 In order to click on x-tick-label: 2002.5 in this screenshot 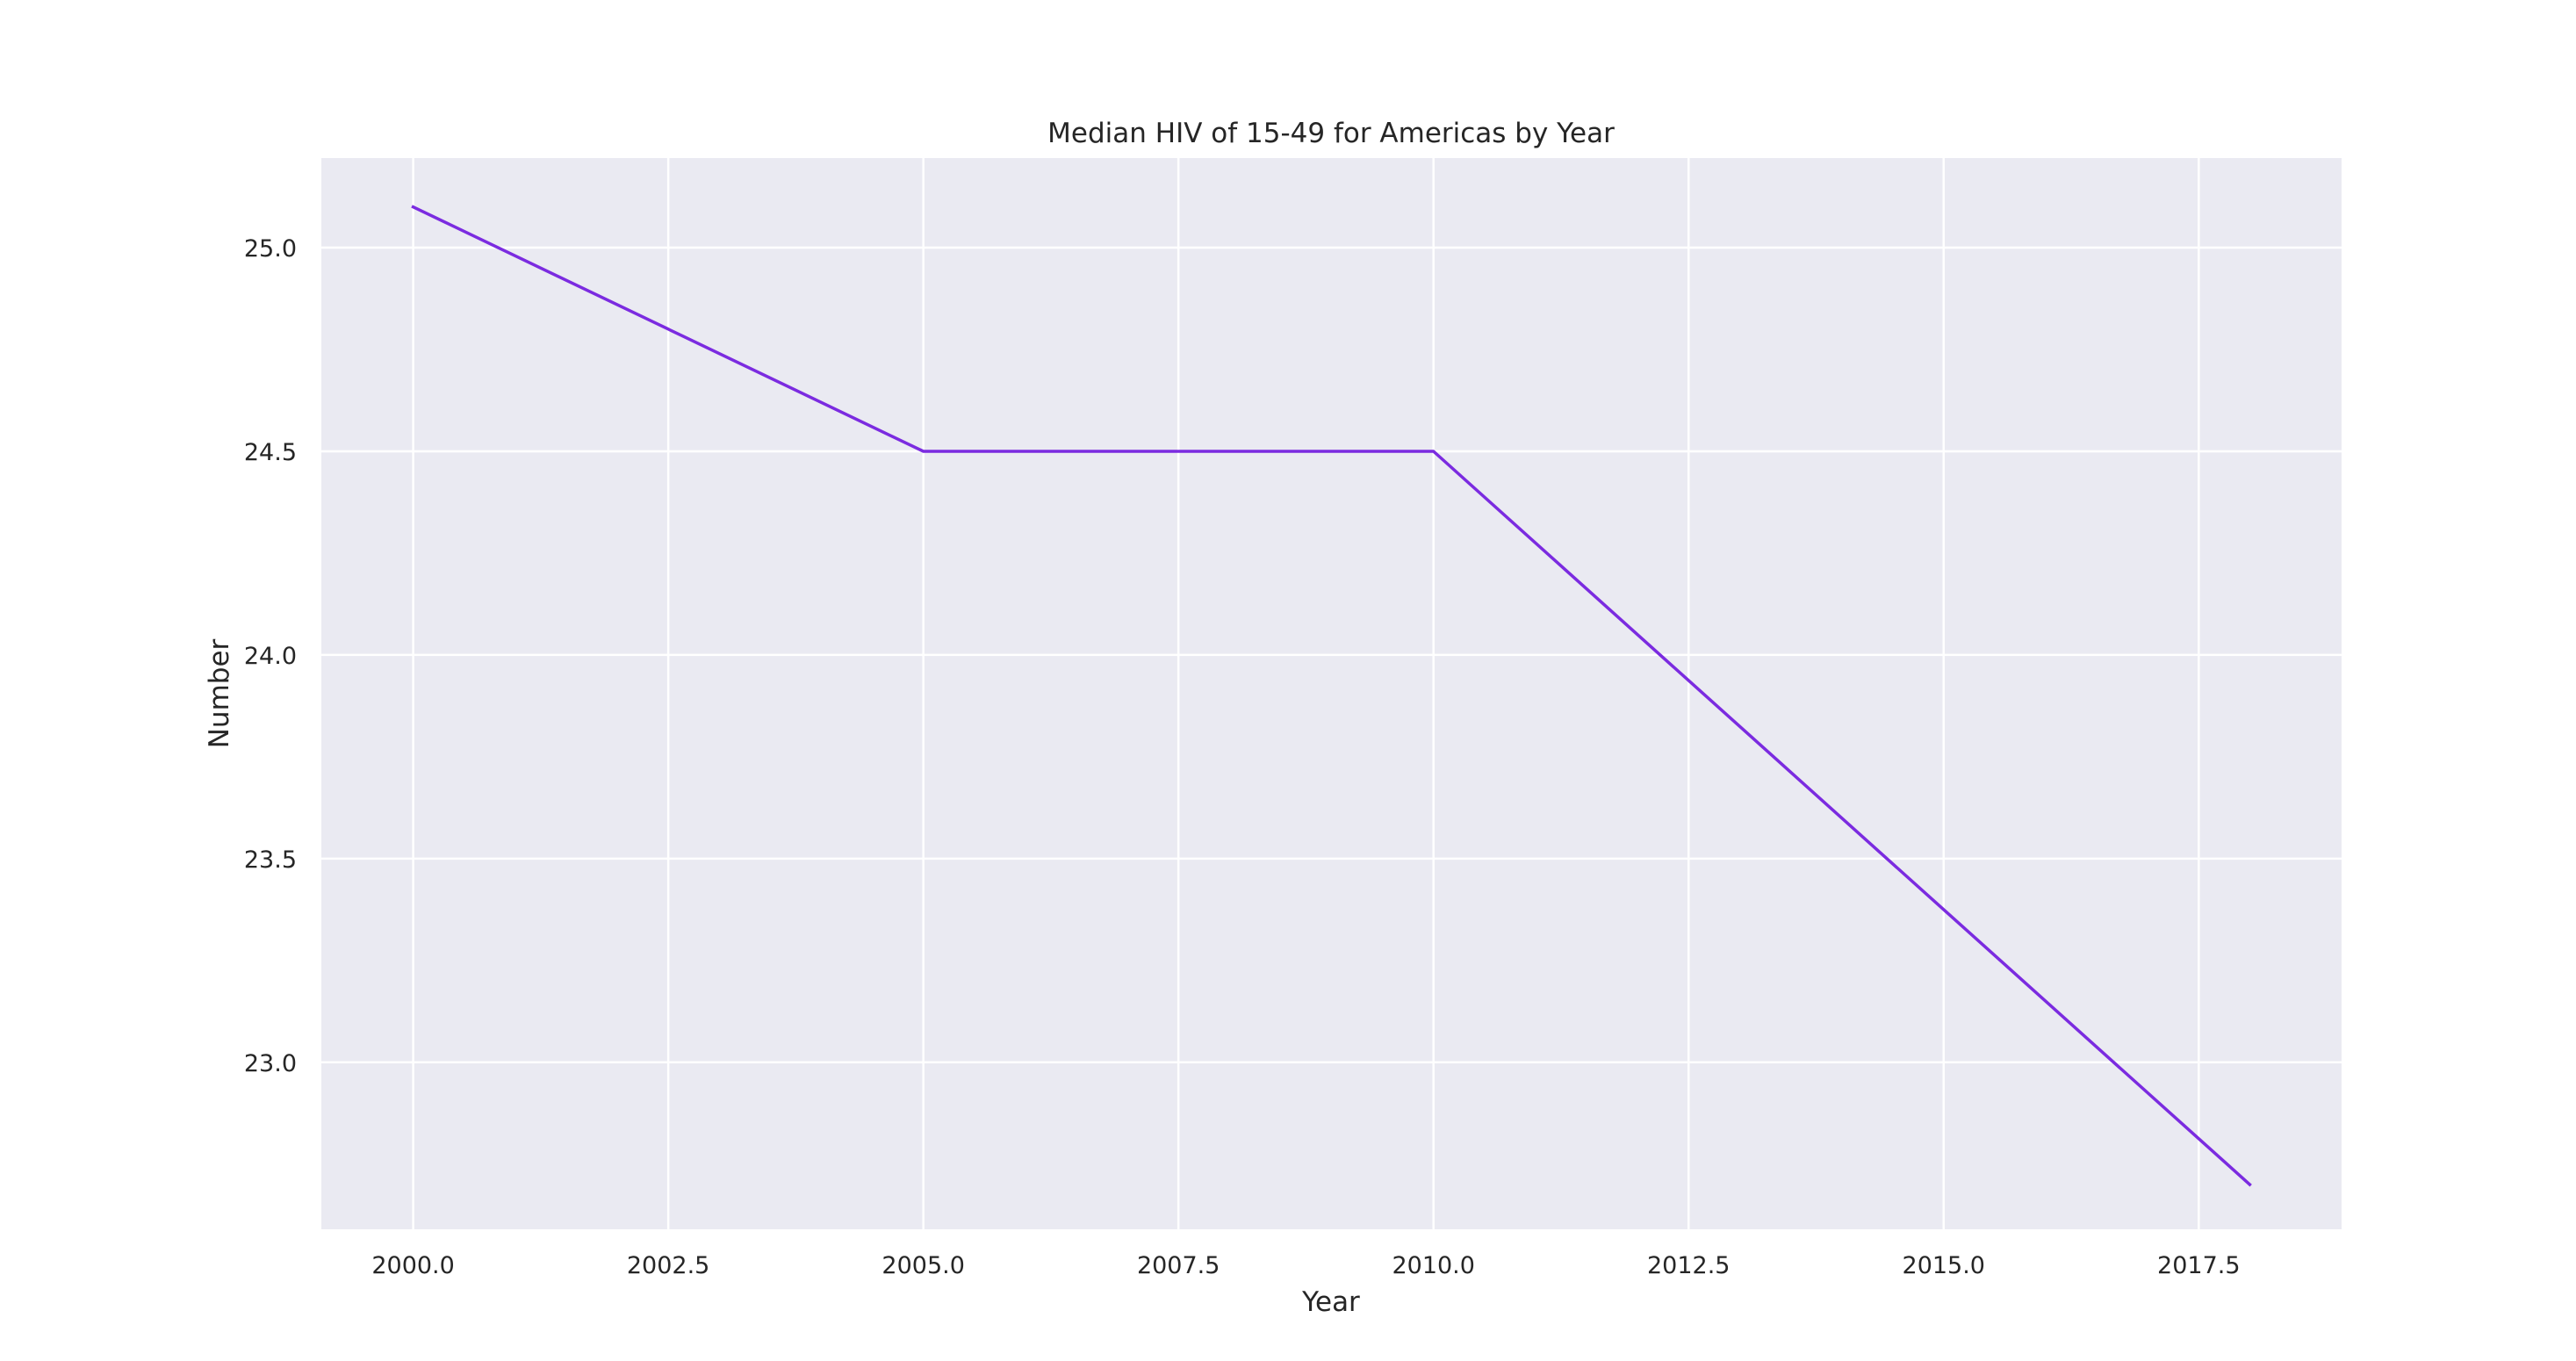, I will do `click(668, 1266)`.